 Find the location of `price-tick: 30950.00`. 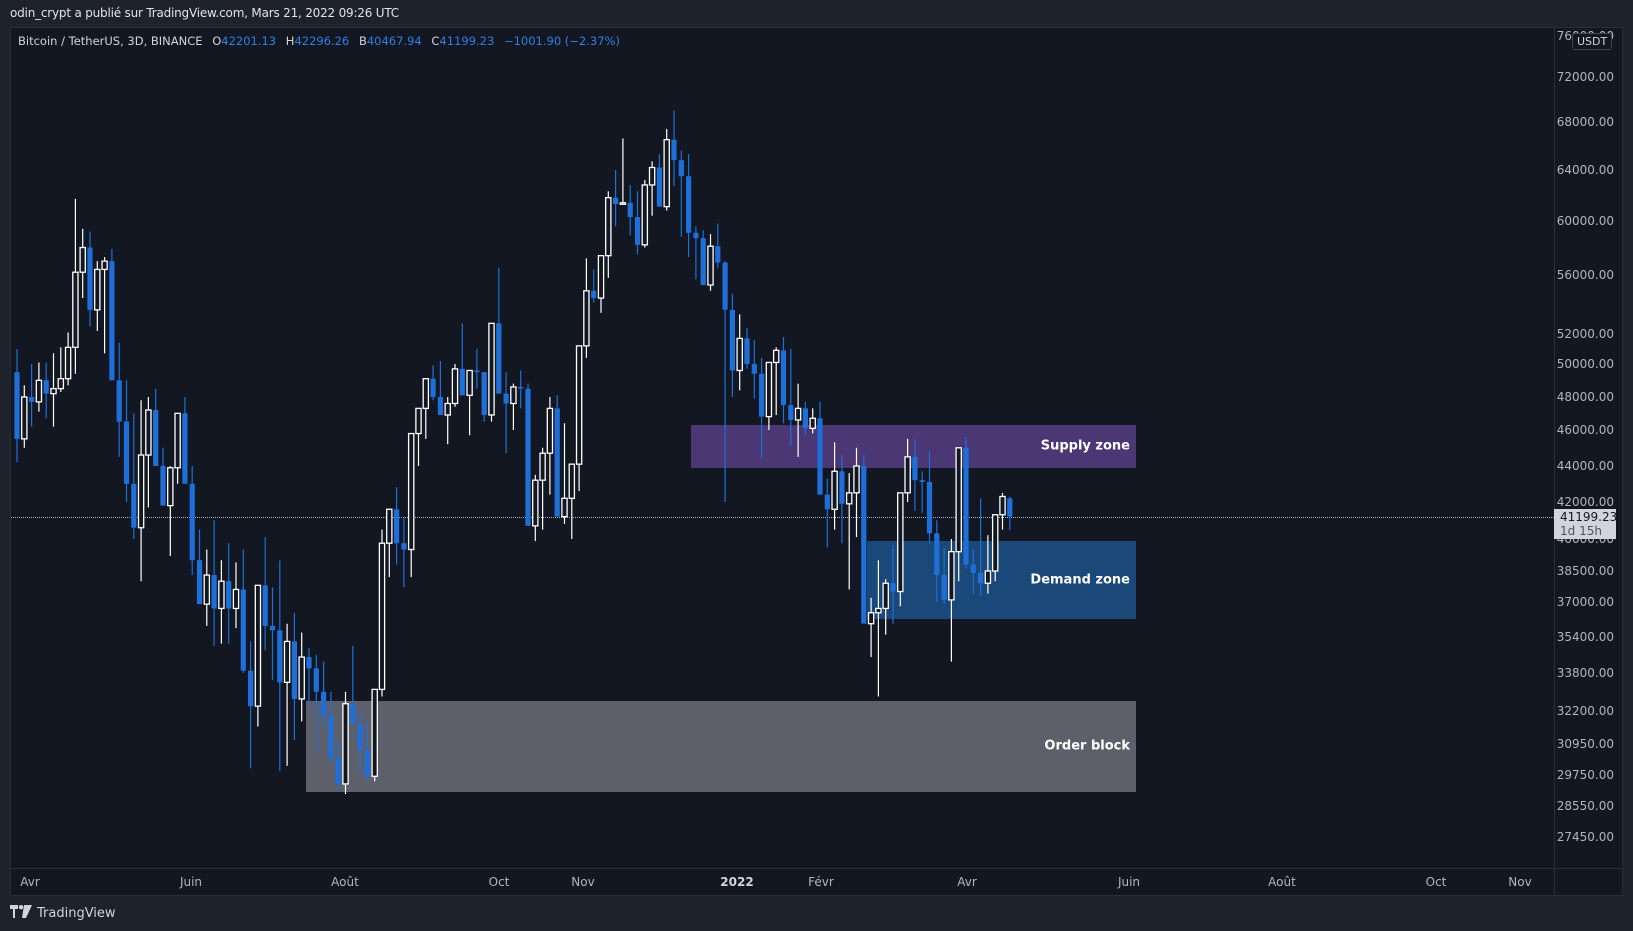

price-tick: 30950.00 is located at coordinates (1585, 744).